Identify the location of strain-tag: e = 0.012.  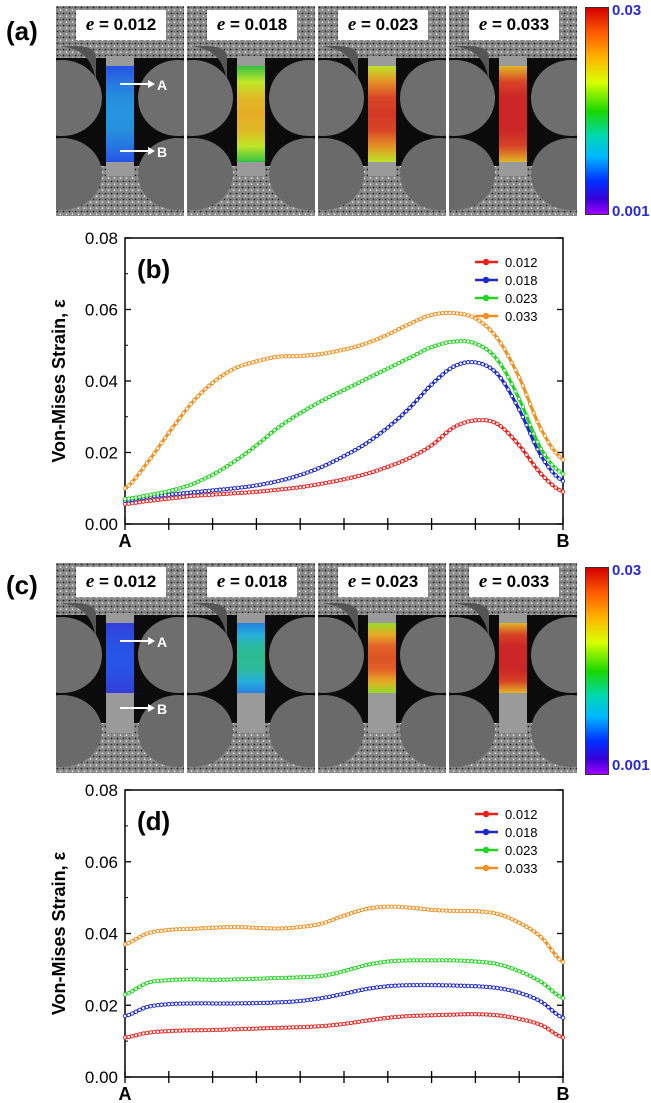
(121, 582).